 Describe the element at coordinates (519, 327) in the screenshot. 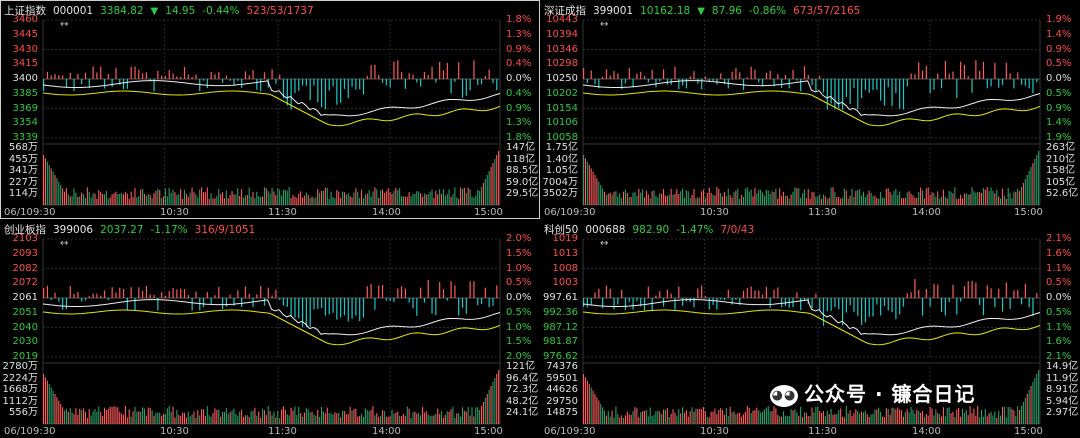

I see `y-axis-right-label: 1.0%` at that location.